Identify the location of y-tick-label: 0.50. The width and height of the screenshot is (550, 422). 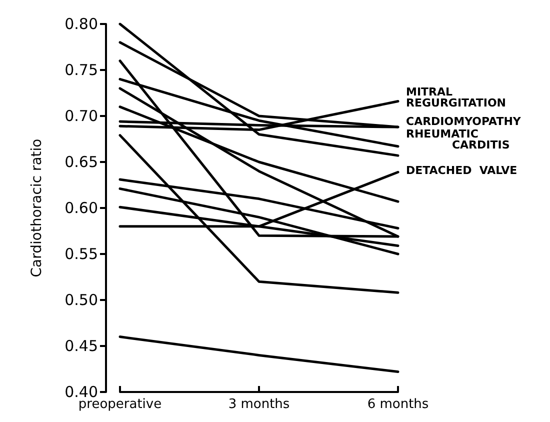
(81, 300).